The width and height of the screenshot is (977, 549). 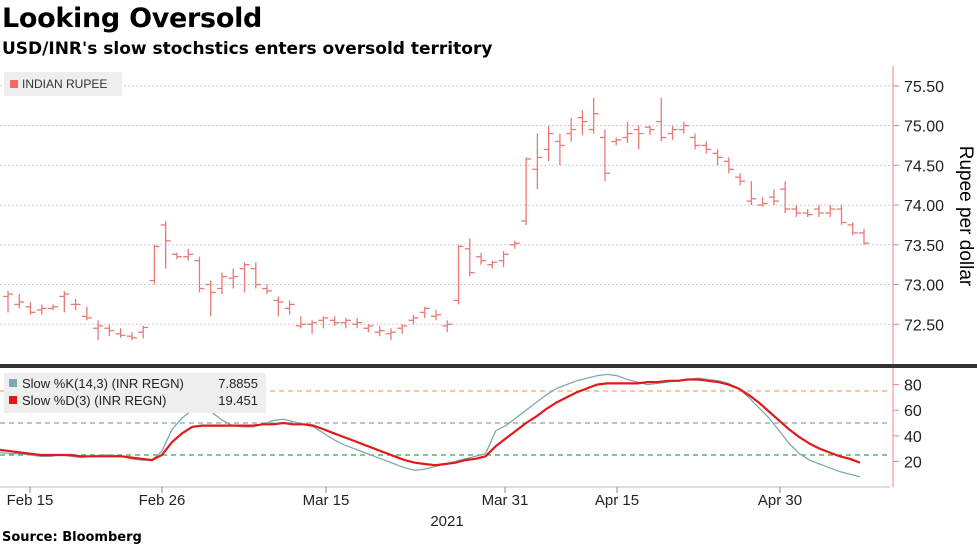 I want to click on panel-divider, so click(x=488, y=366).